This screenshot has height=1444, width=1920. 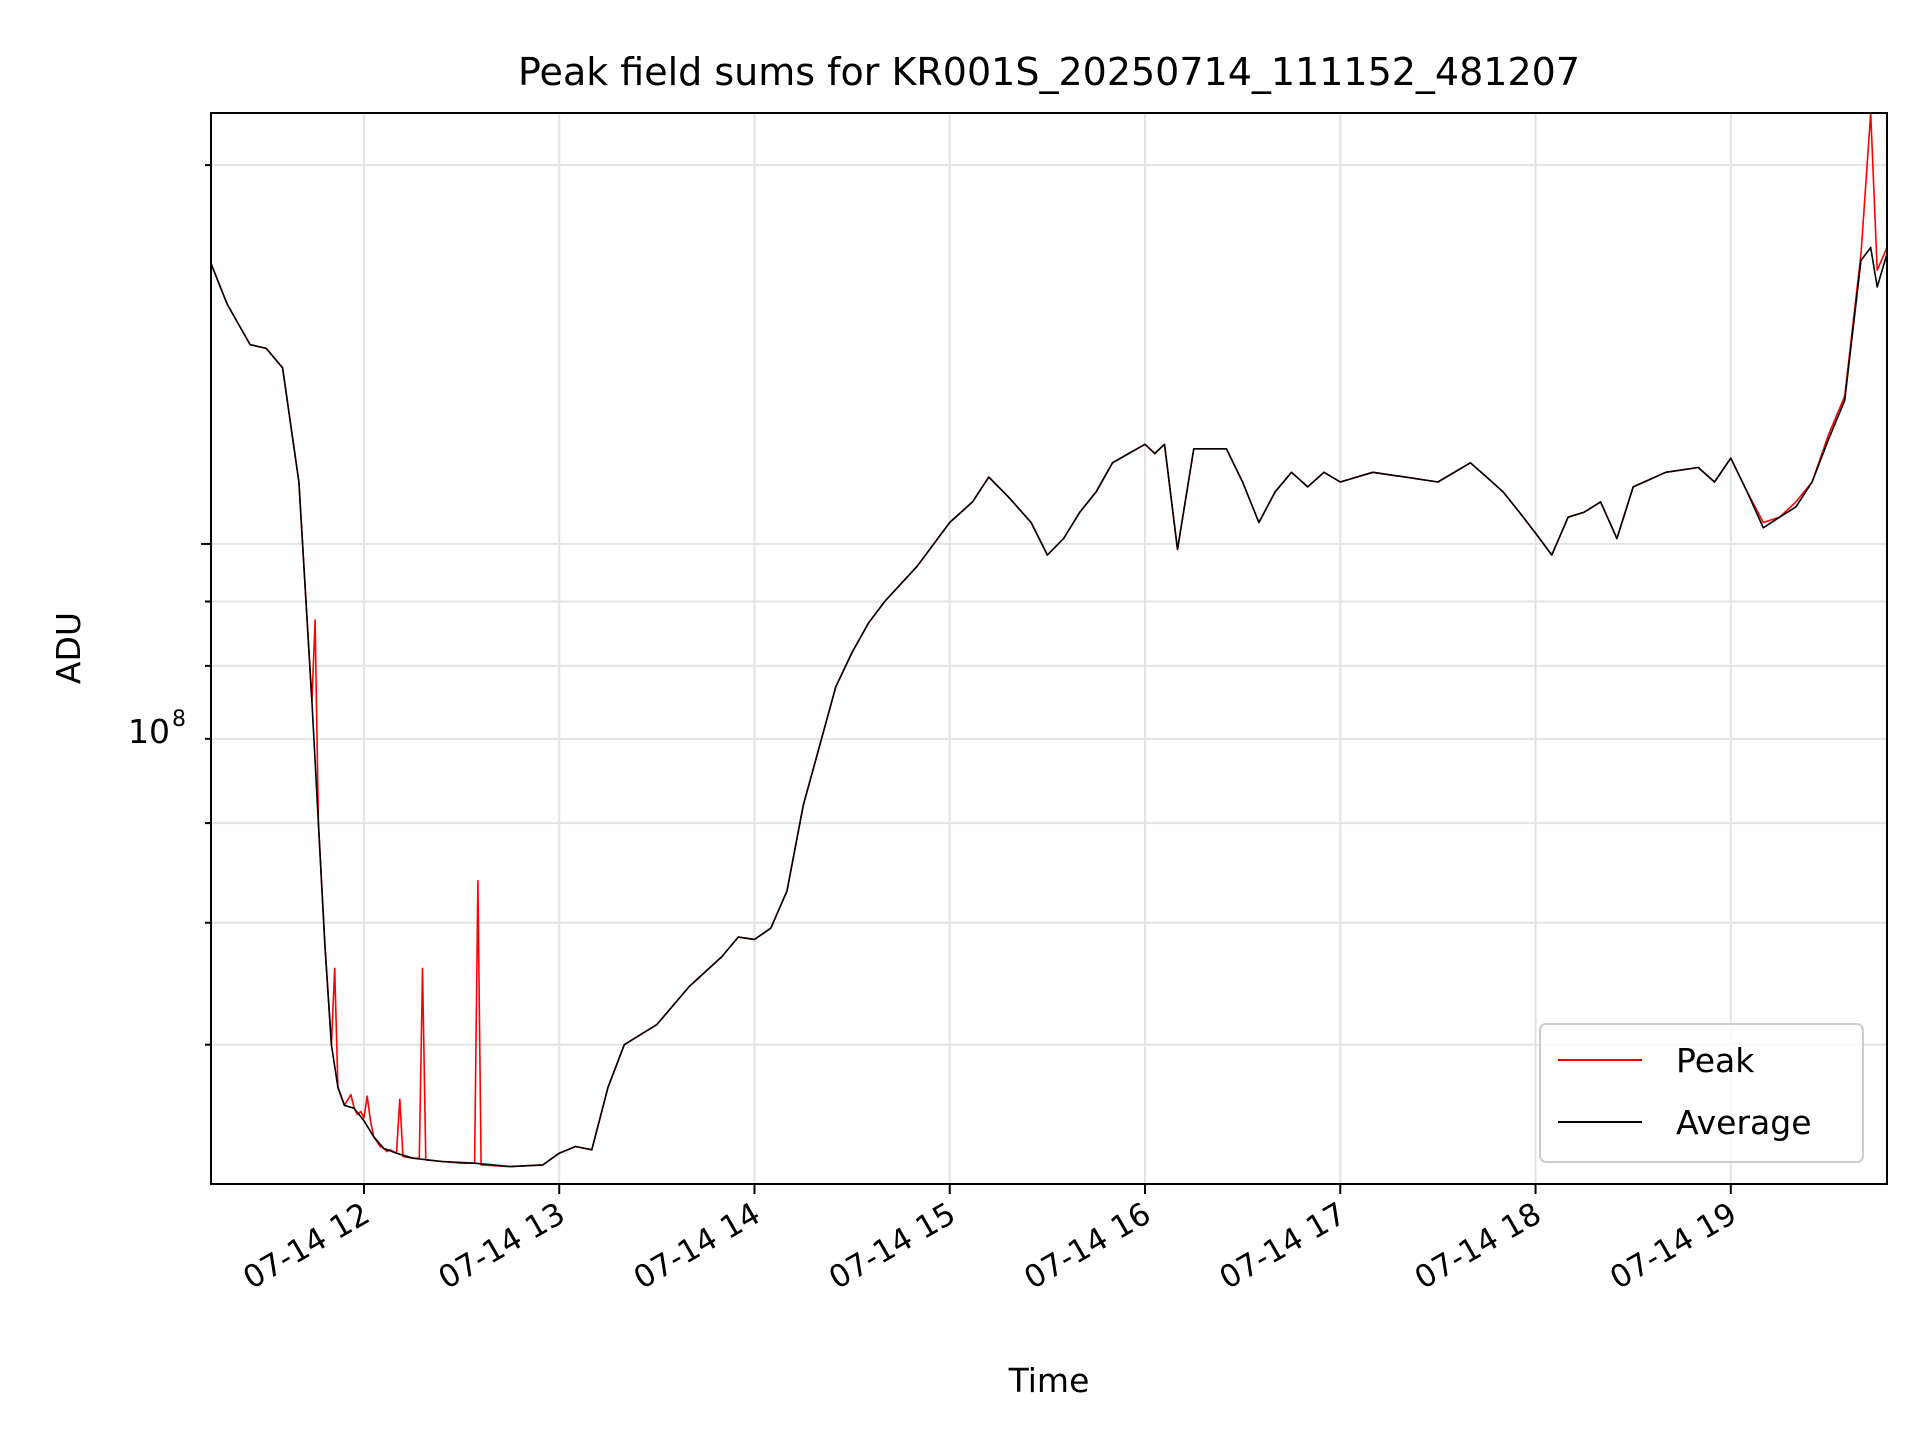 I want to click on legend-box, so click(x=1701, y=1093).